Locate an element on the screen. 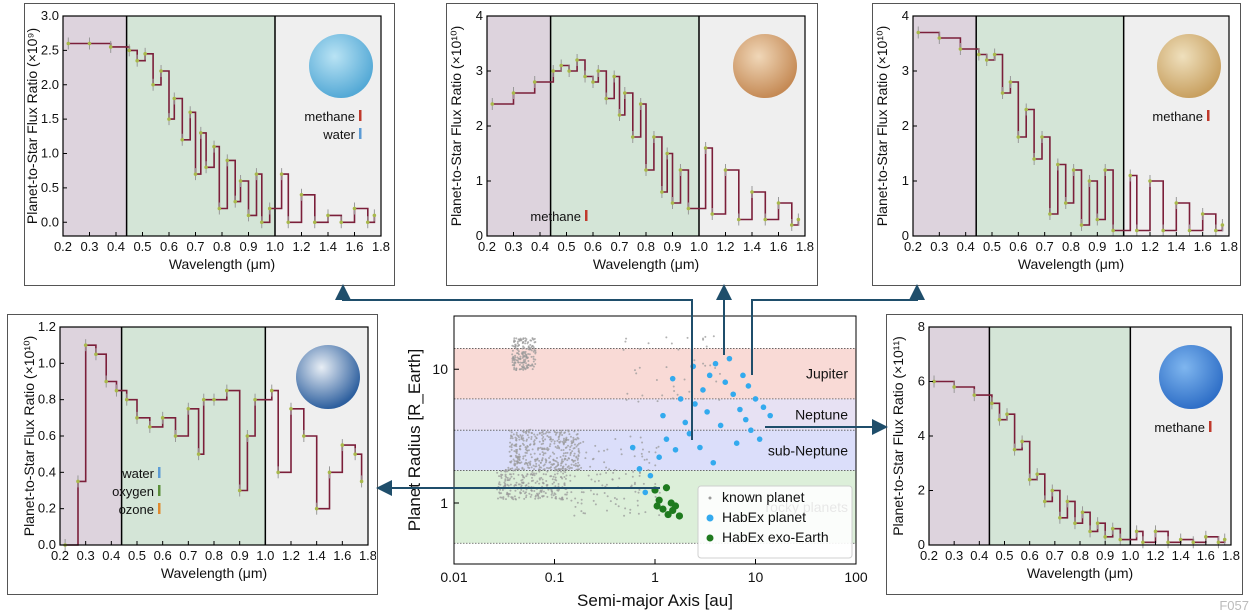 Image resolution: width=1253 pixels, height=615 pixels. x-tick-label: 1.0 is located at coordinates (699, 246).